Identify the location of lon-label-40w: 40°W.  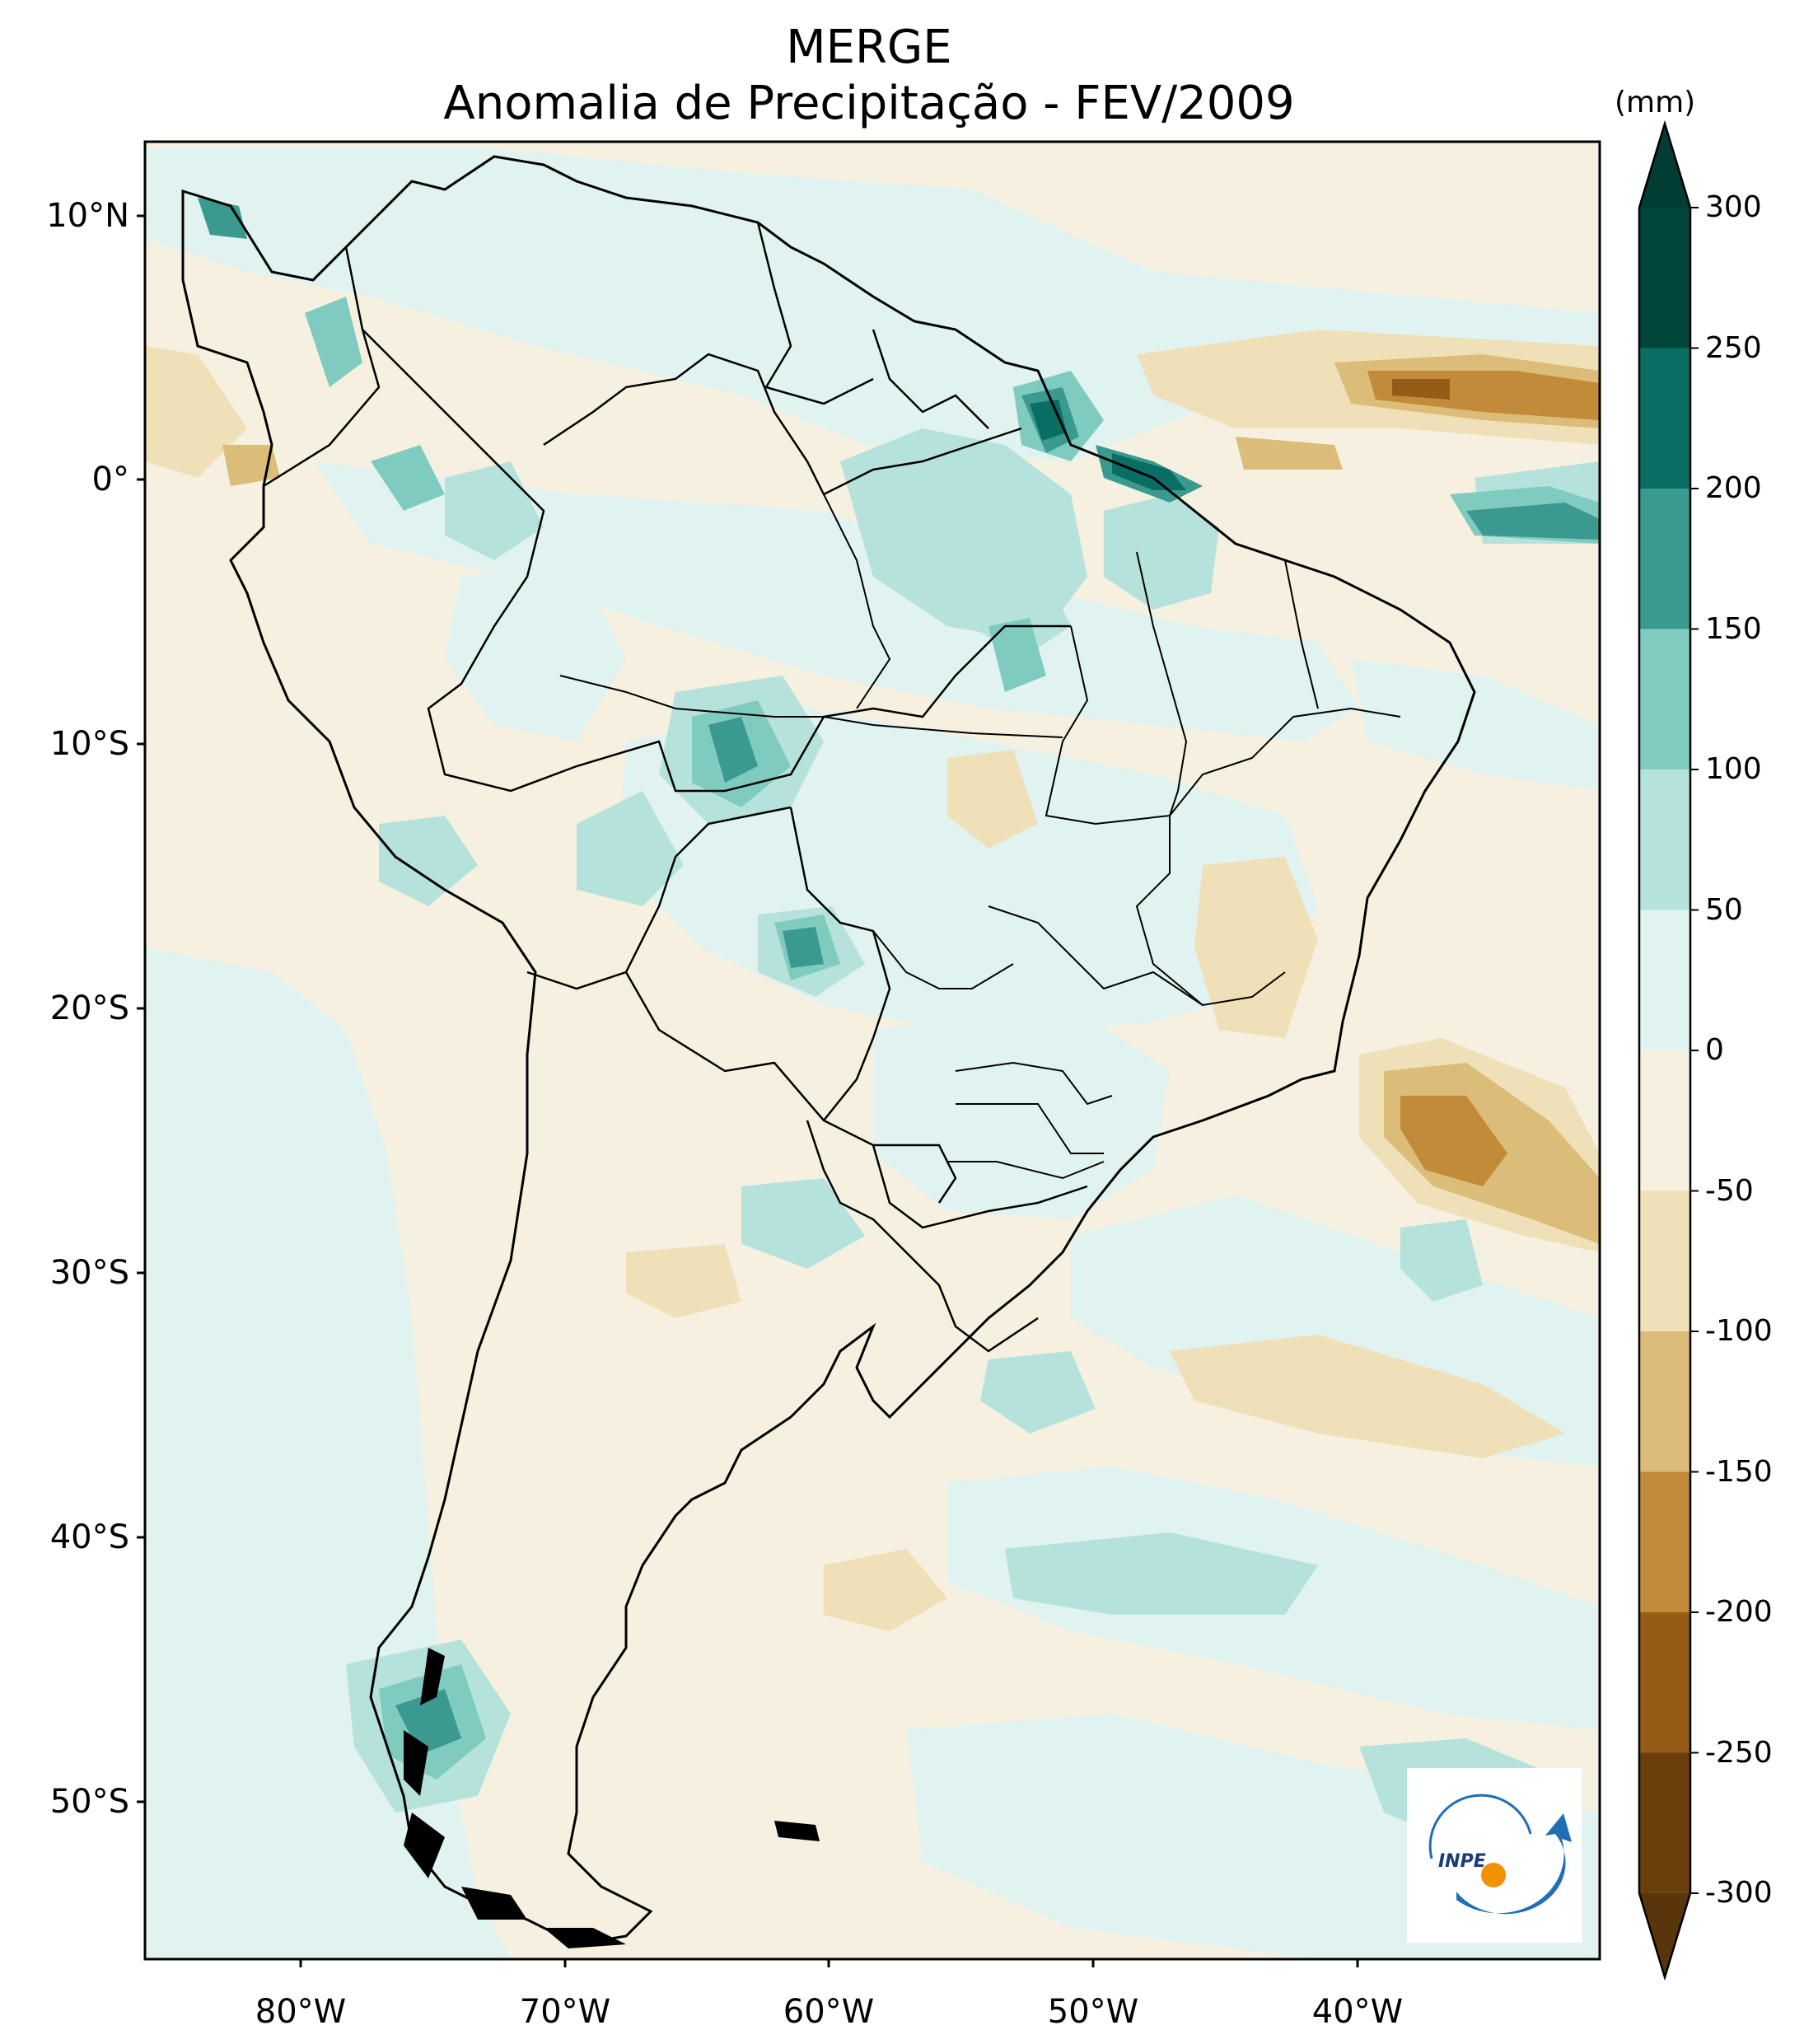
(1357, 2012).